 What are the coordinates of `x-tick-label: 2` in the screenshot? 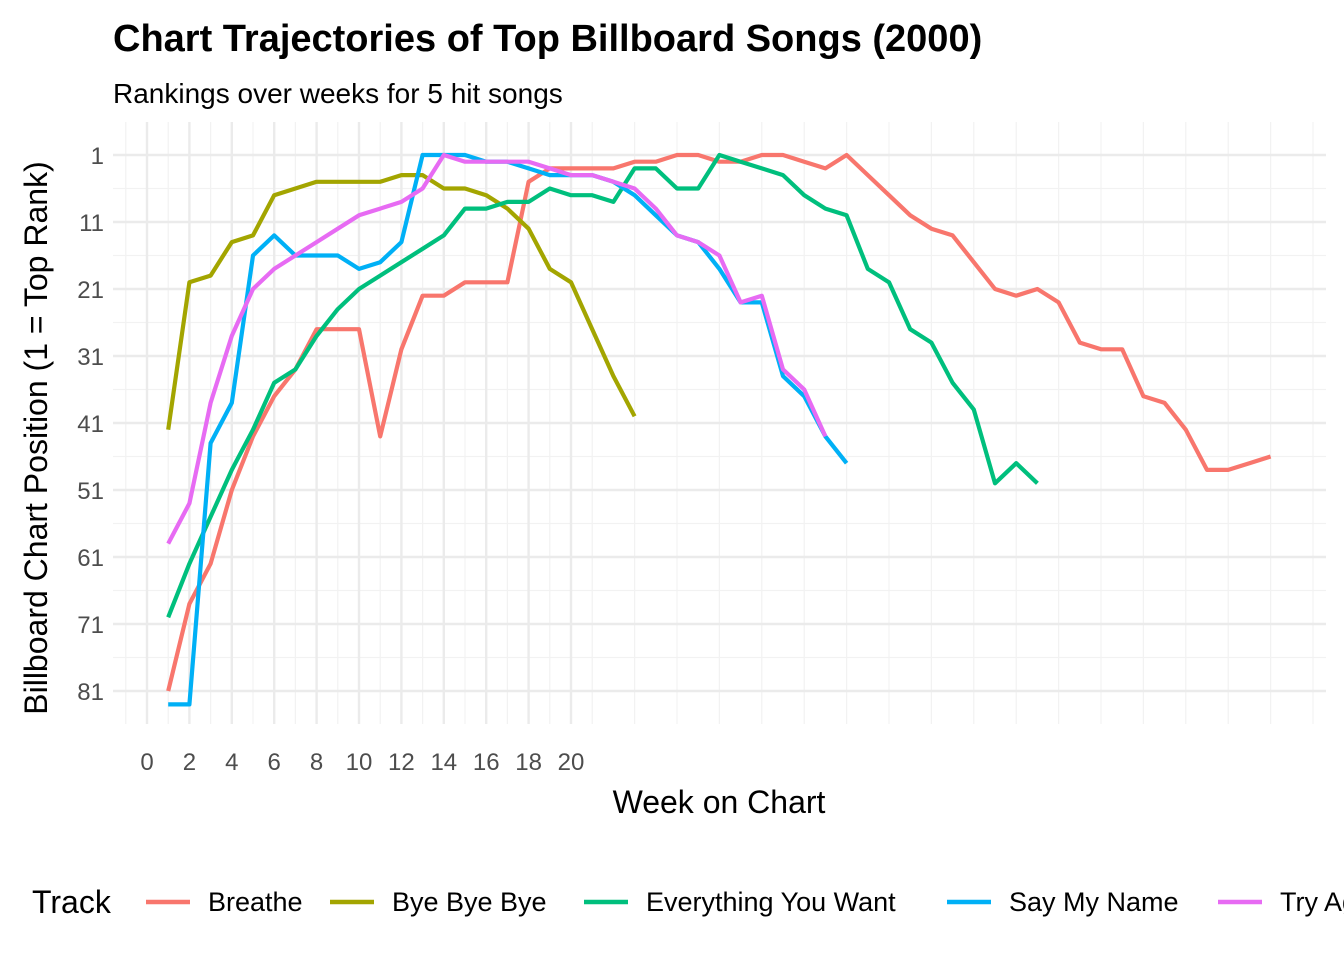 It's located at (189, 762).